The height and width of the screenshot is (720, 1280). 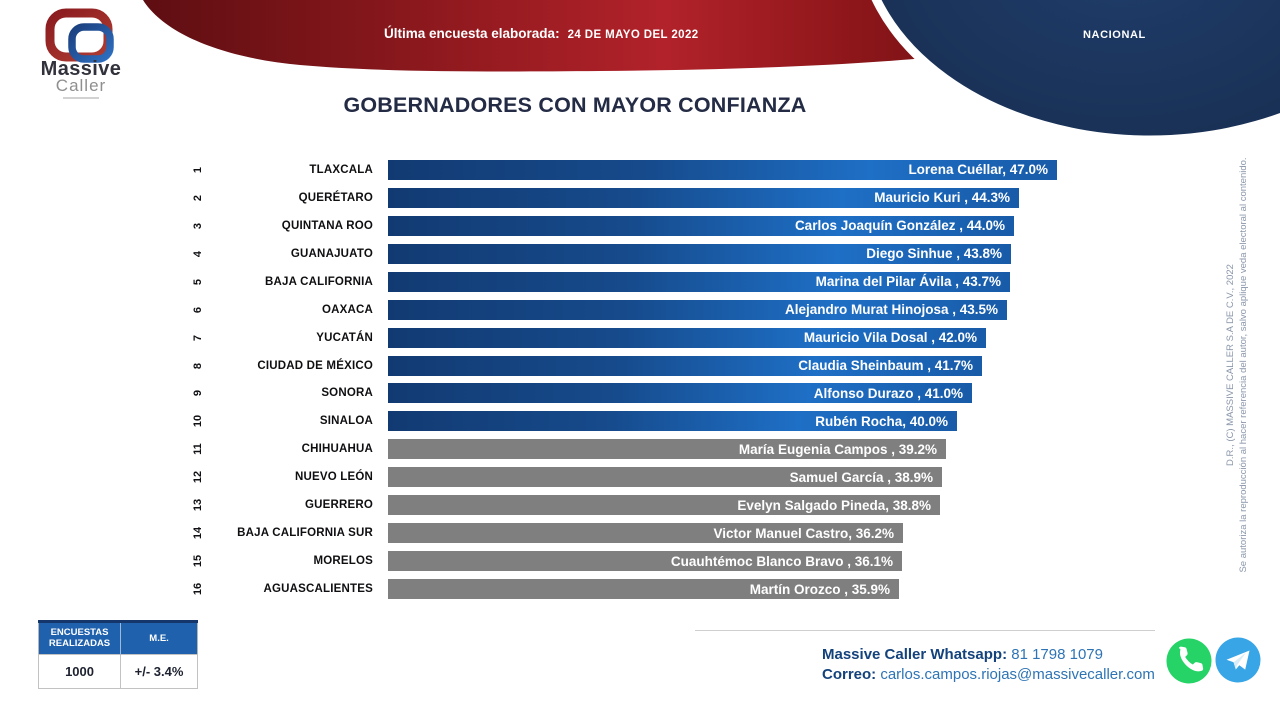 What do you see at coordinates (344, 337) in the screenshot?
I see `state-label: YUCATÁN` at bounding box center [344, 337].